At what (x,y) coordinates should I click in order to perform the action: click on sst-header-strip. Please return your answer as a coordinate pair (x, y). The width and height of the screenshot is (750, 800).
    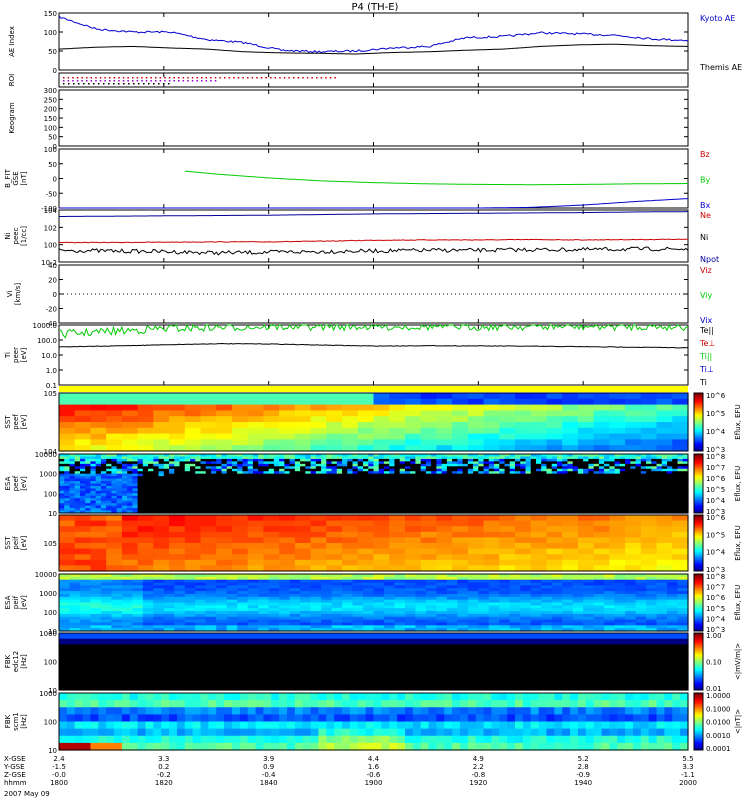
    Looking at the image, I should click on (373, 389).